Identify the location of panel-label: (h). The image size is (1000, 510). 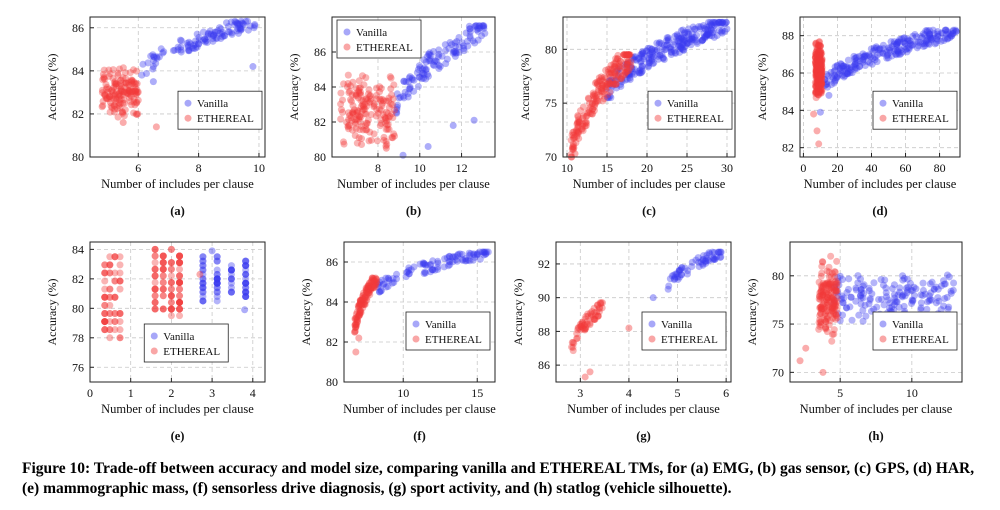
(875, 436).